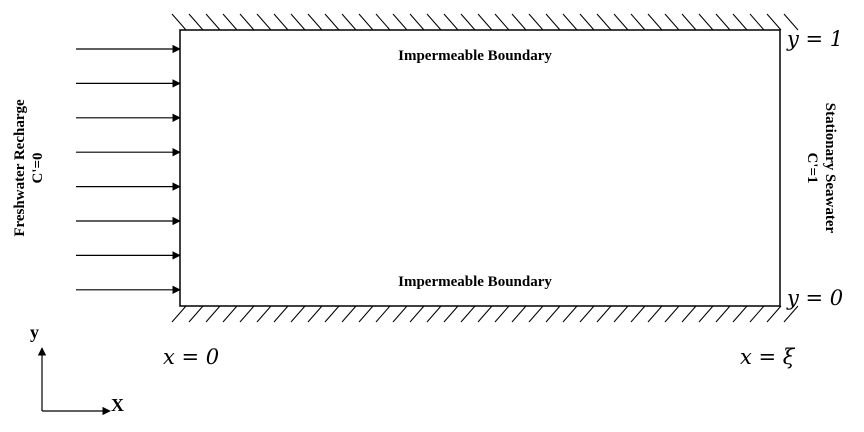  I want to click on y-axis-label: y, so click(34, 332).